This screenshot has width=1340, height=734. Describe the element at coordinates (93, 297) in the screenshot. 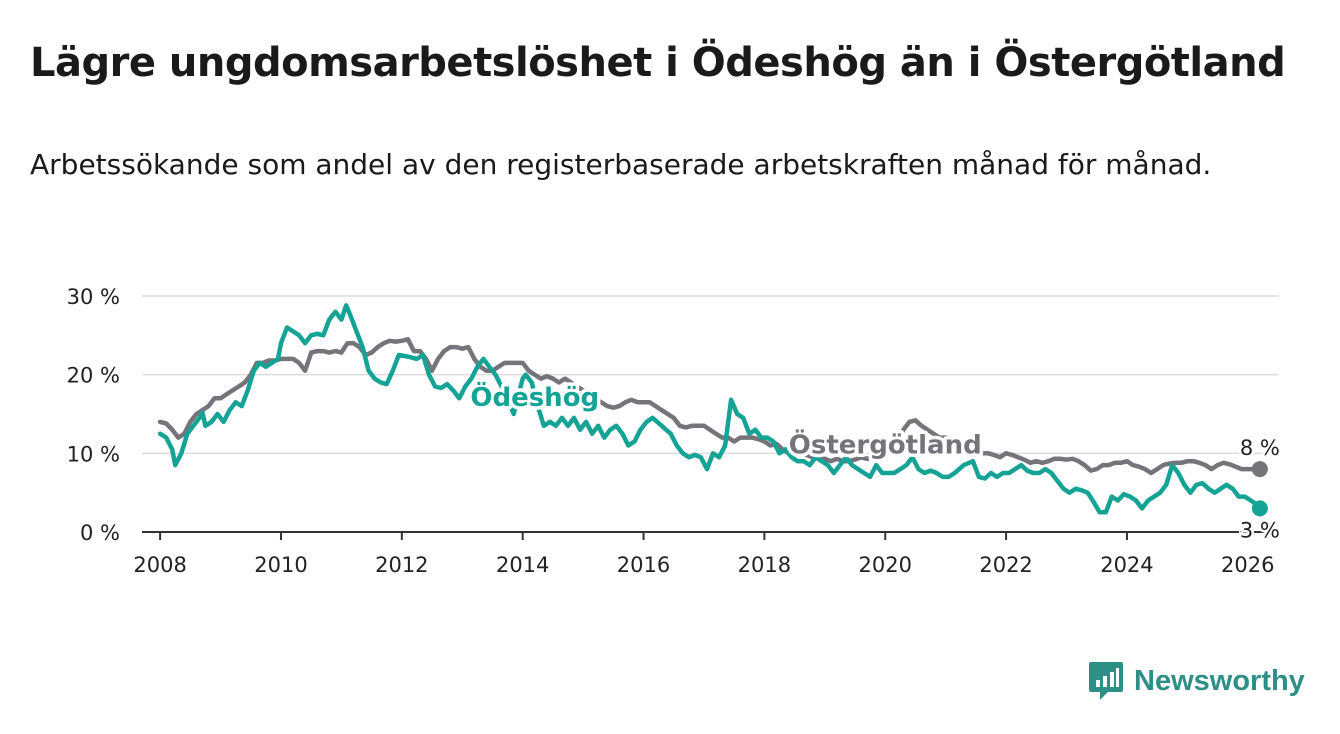

I see `y-tick-label: 30 %` at that location.